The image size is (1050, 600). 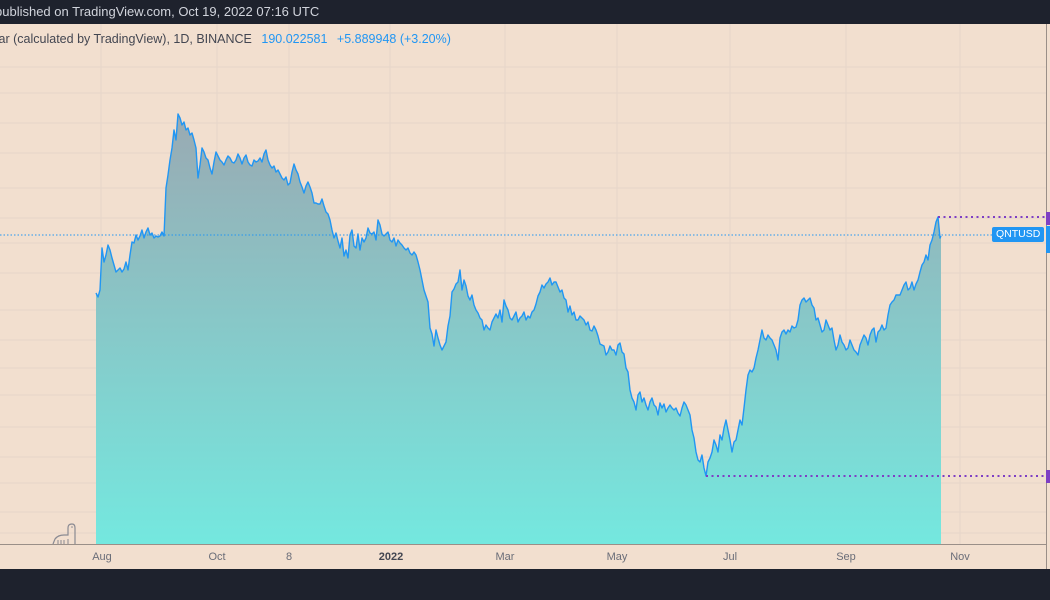 I want to click on last-price: 190.022581, so click(x=294, y=39).